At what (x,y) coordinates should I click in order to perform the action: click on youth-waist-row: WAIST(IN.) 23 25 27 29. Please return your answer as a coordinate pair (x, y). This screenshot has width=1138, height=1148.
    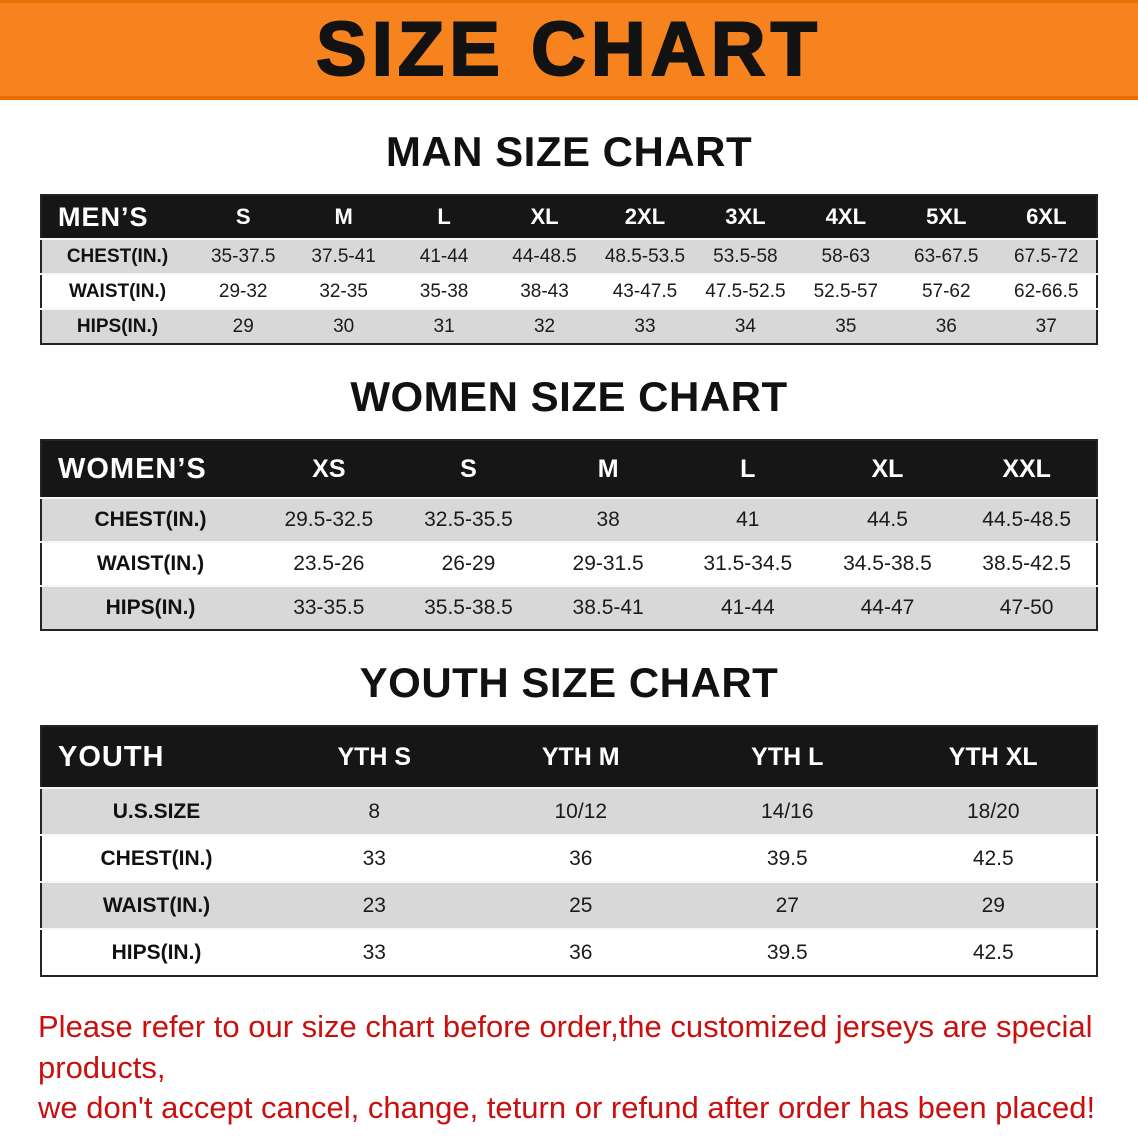
    Looking at the image, I should click on (569, 906).